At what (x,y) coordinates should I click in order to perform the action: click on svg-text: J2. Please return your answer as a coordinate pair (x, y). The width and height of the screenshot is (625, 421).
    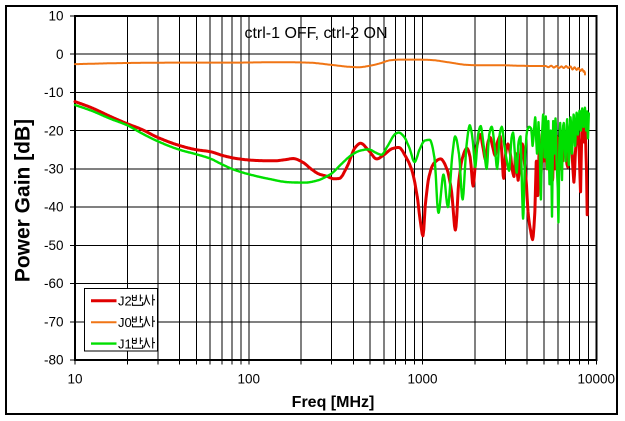
    Looking at the image, I should click on (125, 300).